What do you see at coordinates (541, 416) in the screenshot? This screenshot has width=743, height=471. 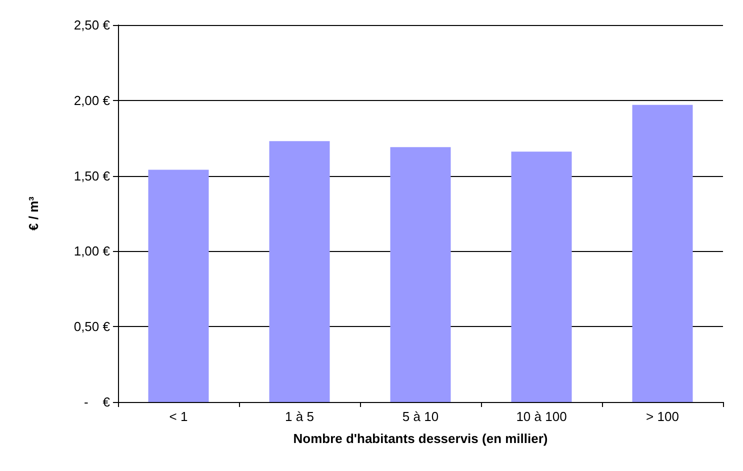 I see `x-tick-label: 10 à 100` at bounding box center [541, 416].